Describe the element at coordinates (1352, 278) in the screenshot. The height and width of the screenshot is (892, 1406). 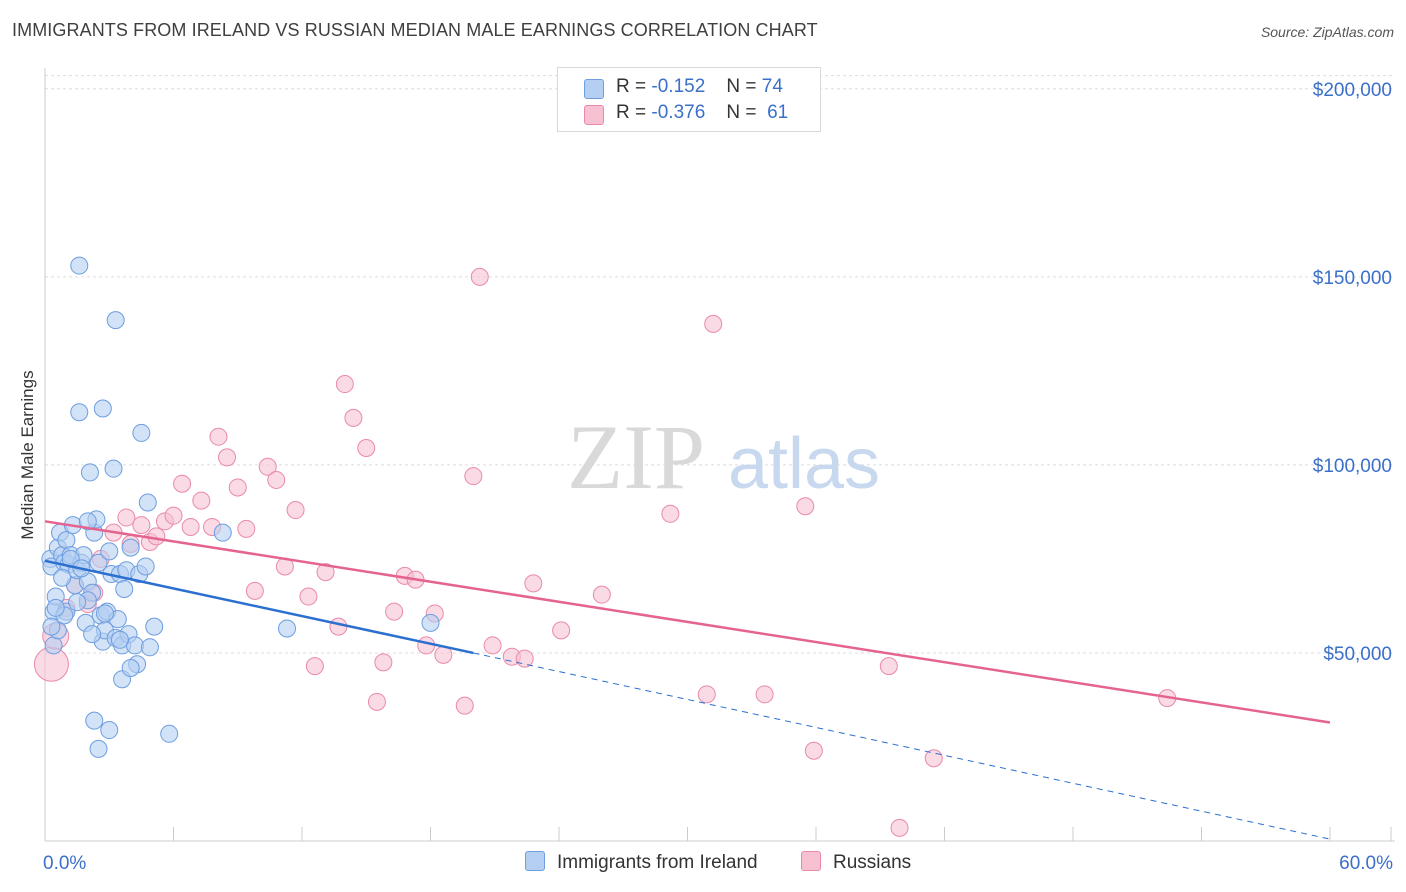
I see `y-tick-label: $150,000` at that location.